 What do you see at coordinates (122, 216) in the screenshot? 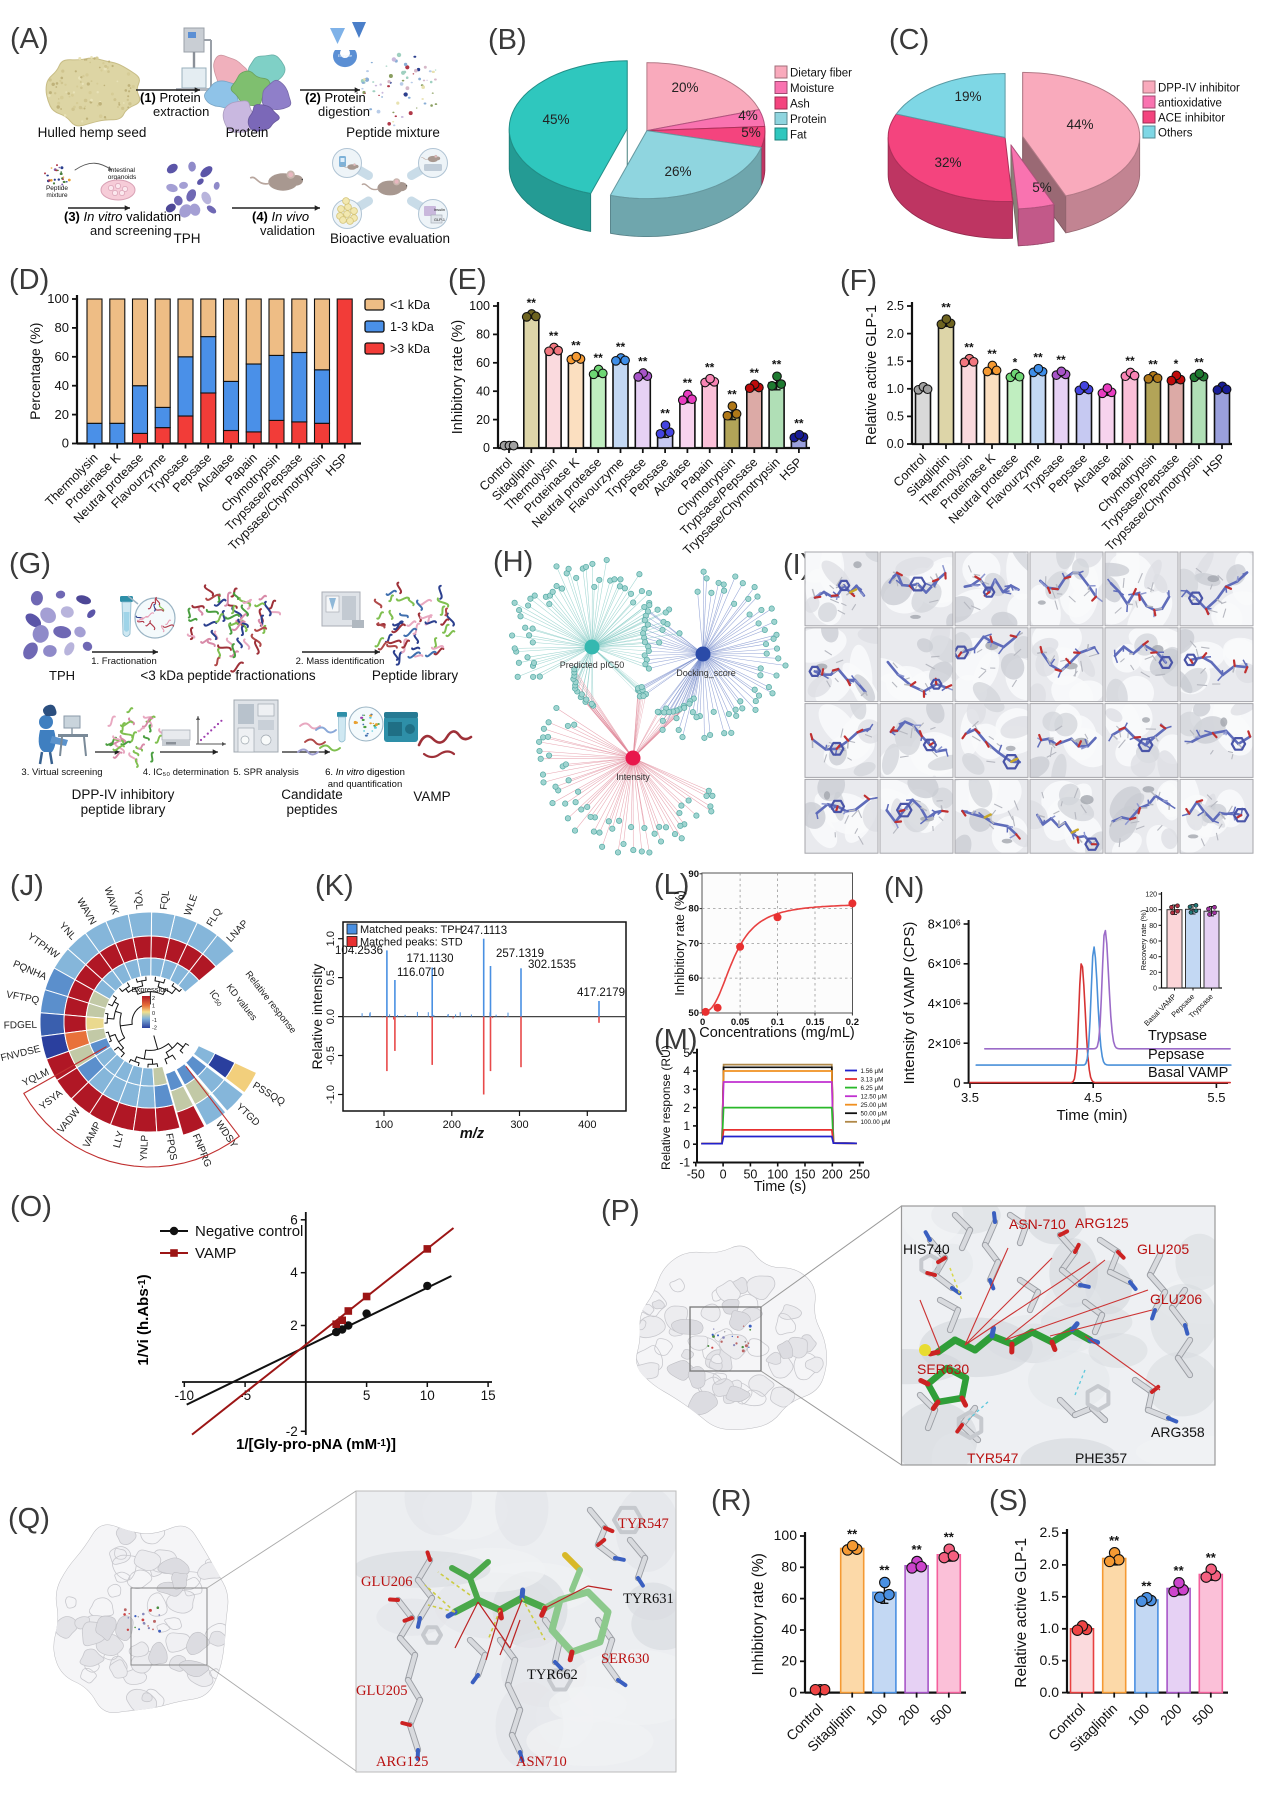
I see `svg-text: (3) In vitro validation` at bounding box center [122, 216].